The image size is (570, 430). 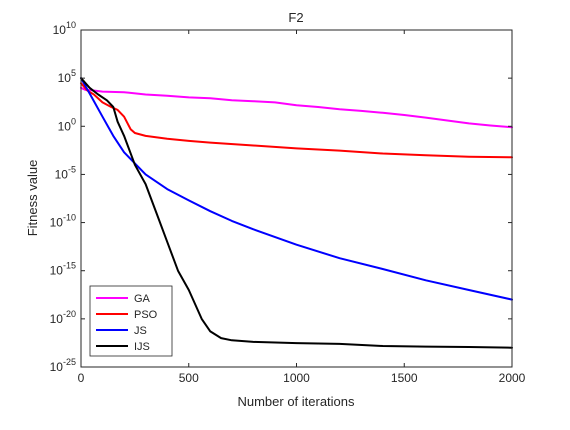 What do you see at coordinates (72, 169) in the screenshot?
I see `y-tick-exponent: -5` at bounding box center [72, 169].